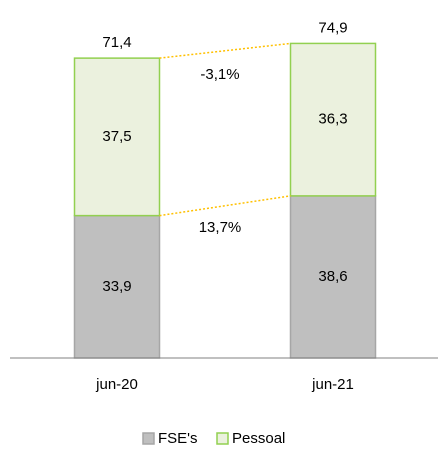  What do you see at coordinates (258, 438) in the screenshot?
I see `legend-label: Pessoal` at bounding box center [258, 438].